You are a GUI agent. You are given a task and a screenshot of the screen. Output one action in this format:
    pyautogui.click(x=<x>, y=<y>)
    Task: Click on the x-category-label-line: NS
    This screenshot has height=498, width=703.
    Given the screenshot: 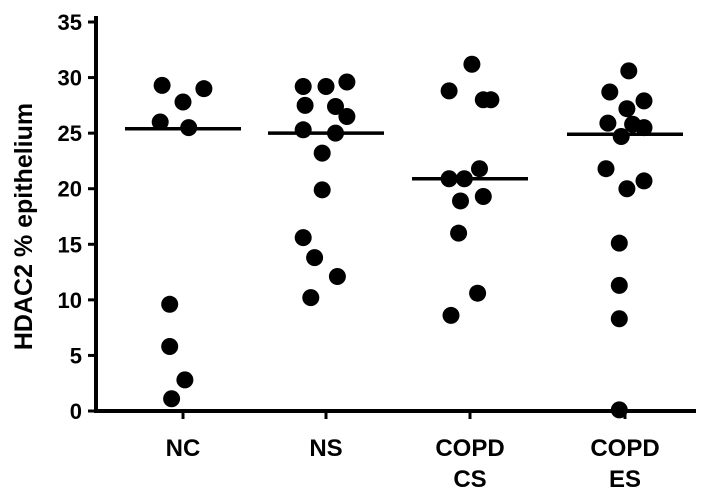 What is the action you would take?
    pyautogui.click(x=325, y=448)
    